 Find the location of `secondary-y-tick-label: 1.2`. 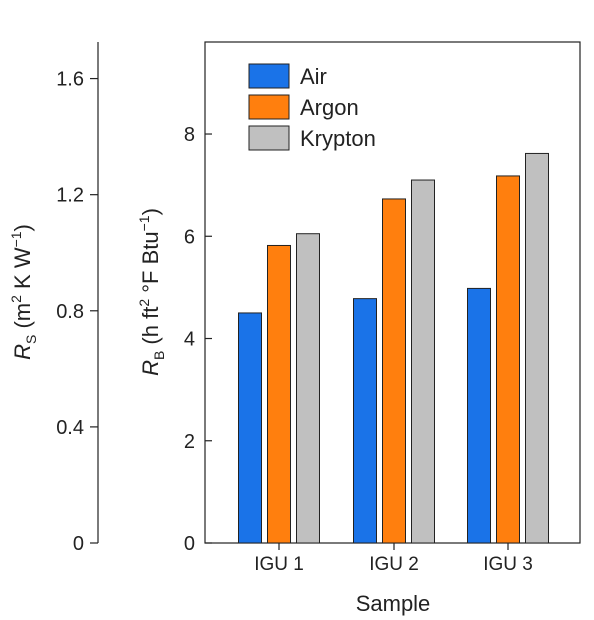

secondary-y-tick-label: 1.2 is located at coordinates (70, 196).